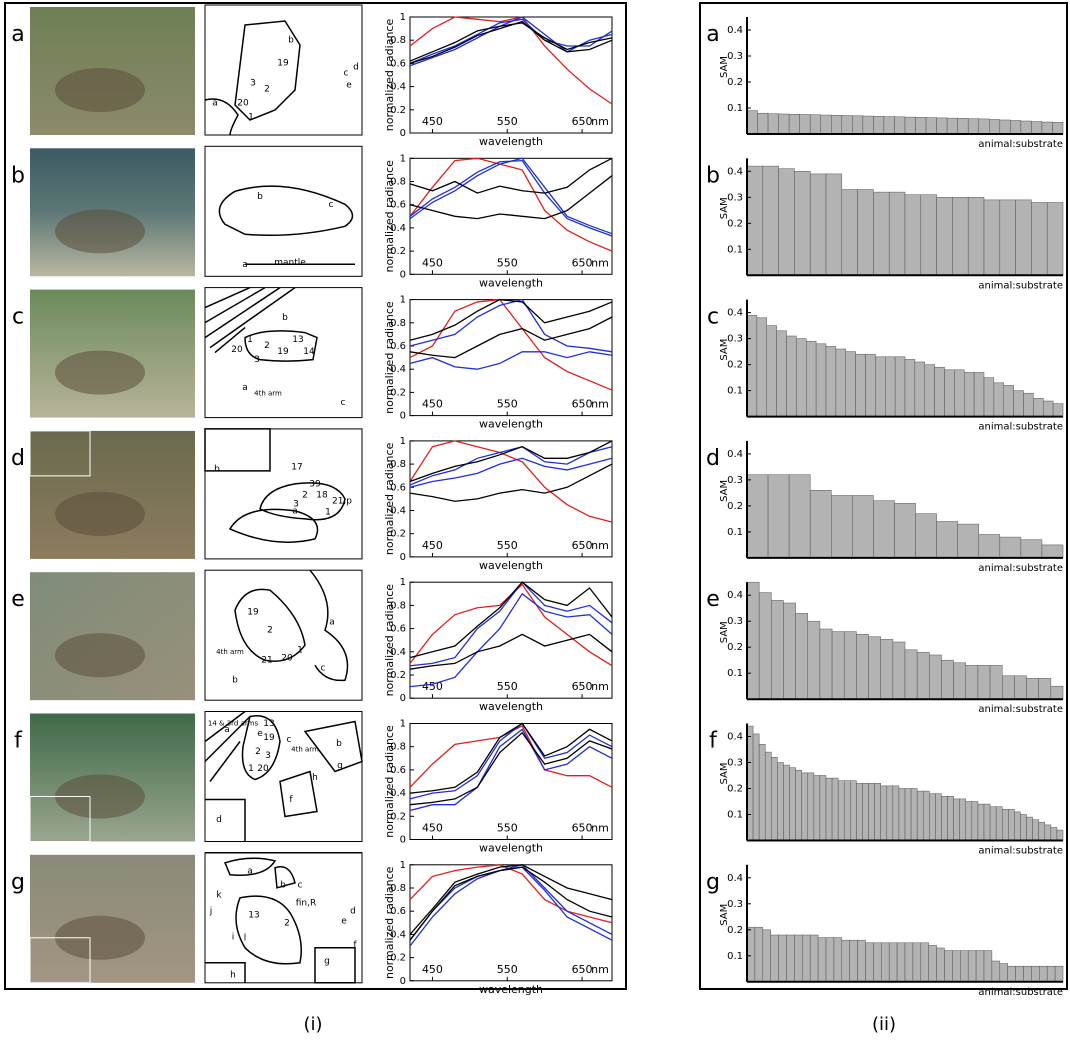  Describe the element at coordinates (252, 78) in the screenshot. I see `sketch-outline` at that location.